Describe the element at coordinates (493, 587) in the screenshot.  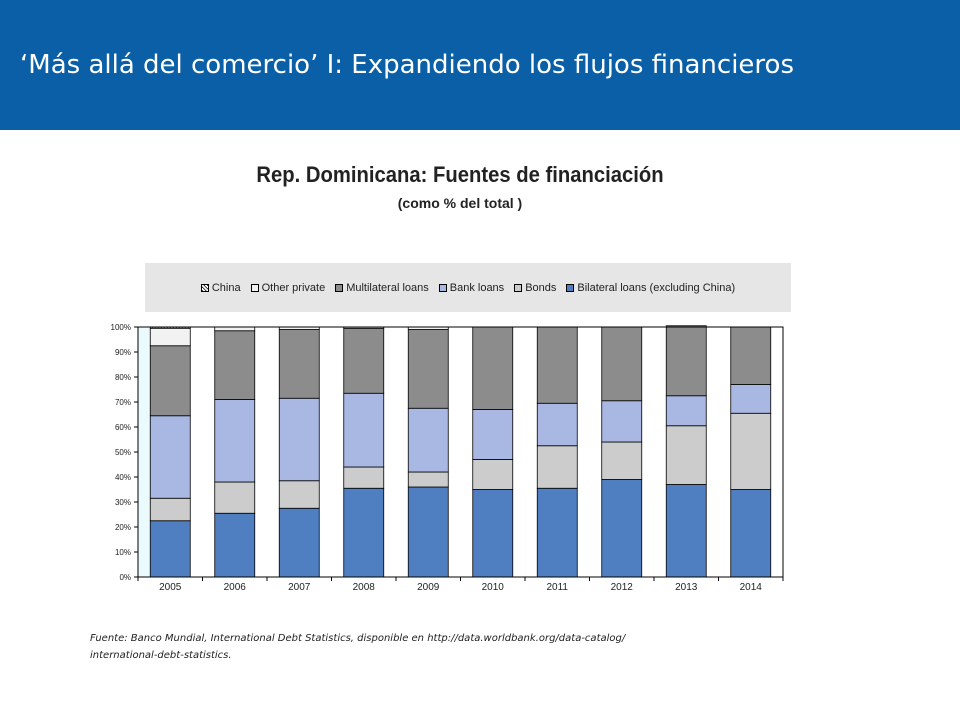
I see `x-tick-label: 2010` at that location.